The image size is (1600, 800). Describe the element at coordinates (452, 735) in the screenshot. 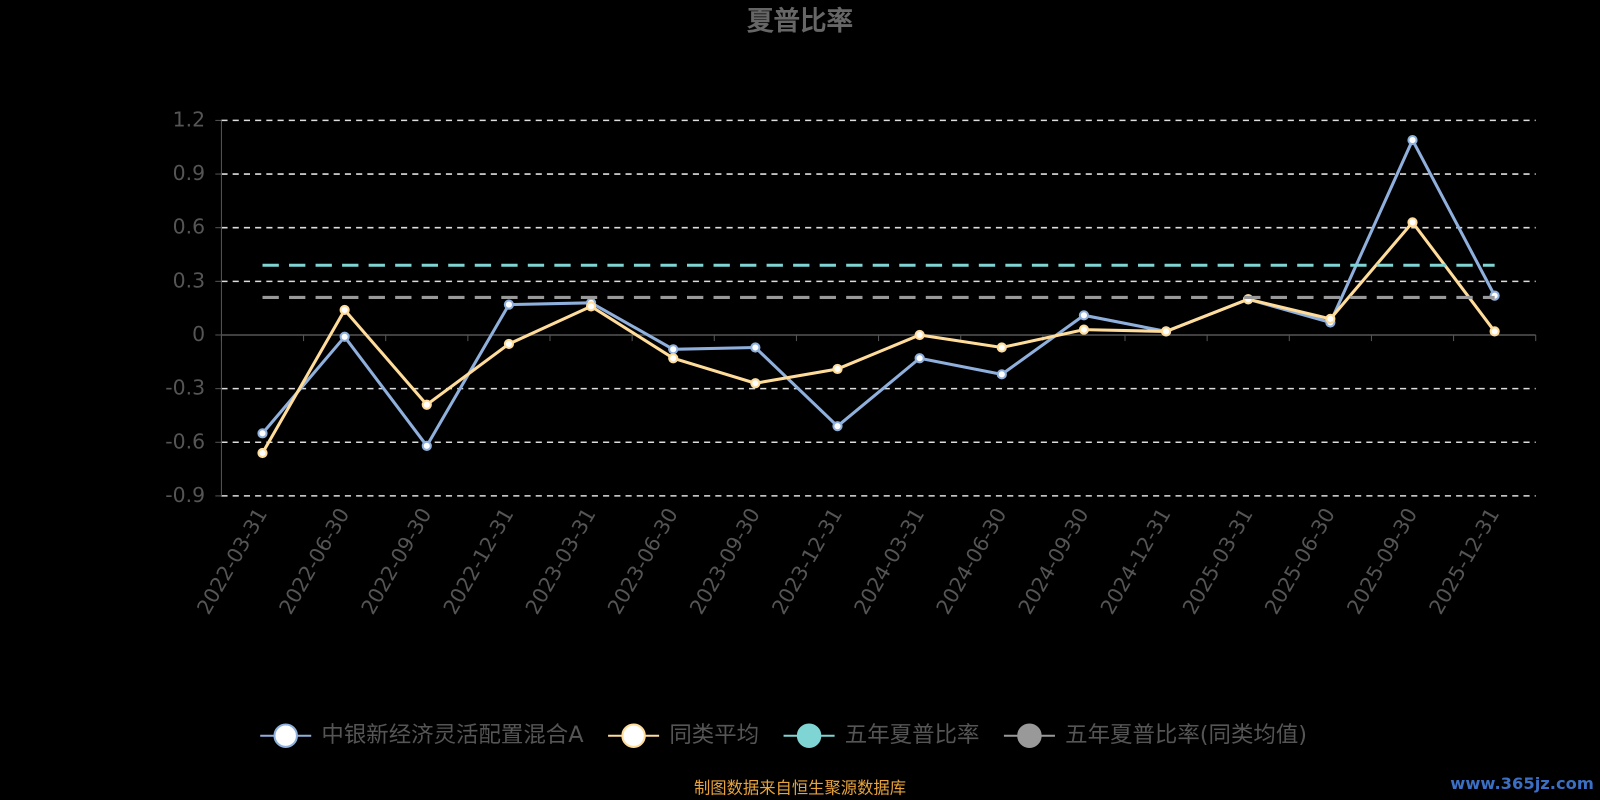

I see `legend-label: 中银新经济灵活配置混合A` at that location.